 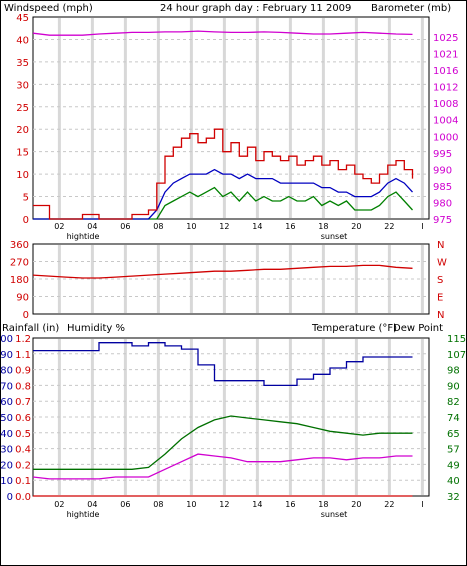 I want to click on bottom-y-right-tick: 107, so click(x=456, y=355).